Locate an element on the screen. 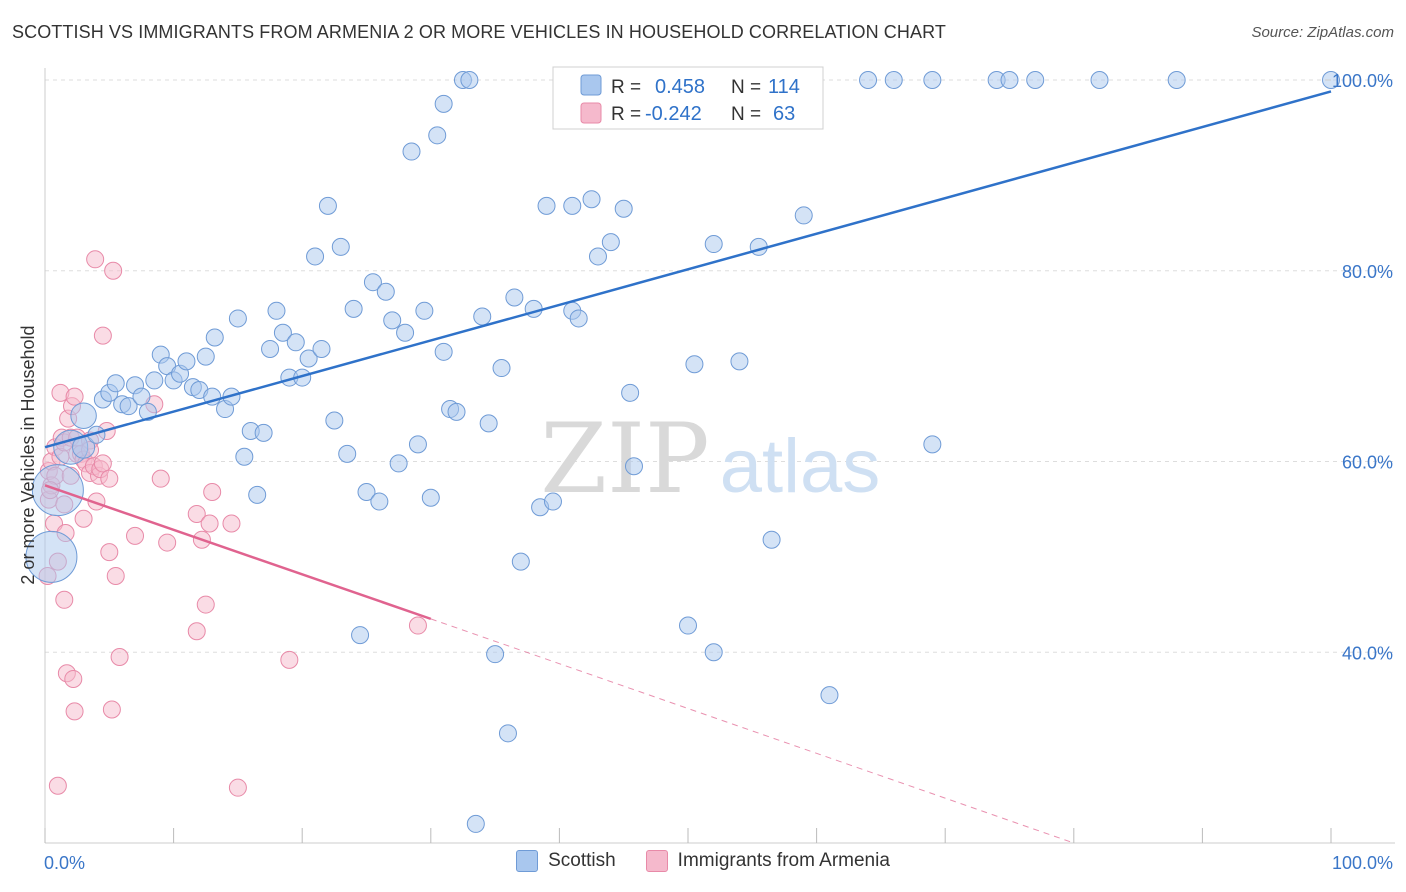 The height and width of the screenshot is (892, 1406). legend-n-value-1: 114 is located at coordinates (784, 87).